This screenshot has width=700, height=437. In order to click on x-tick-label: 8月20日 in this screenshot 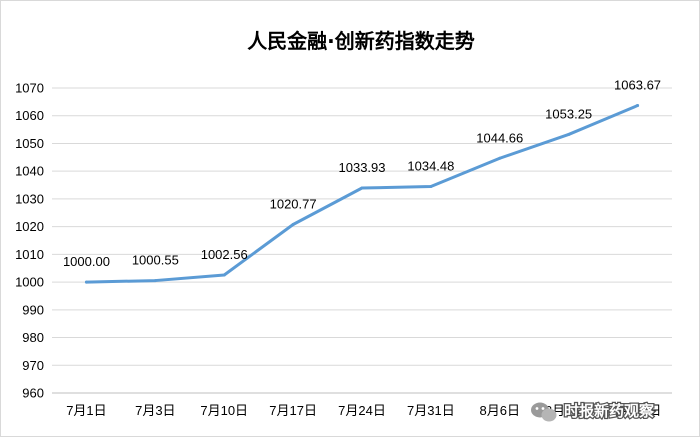, I will do `click(638, 410)`.